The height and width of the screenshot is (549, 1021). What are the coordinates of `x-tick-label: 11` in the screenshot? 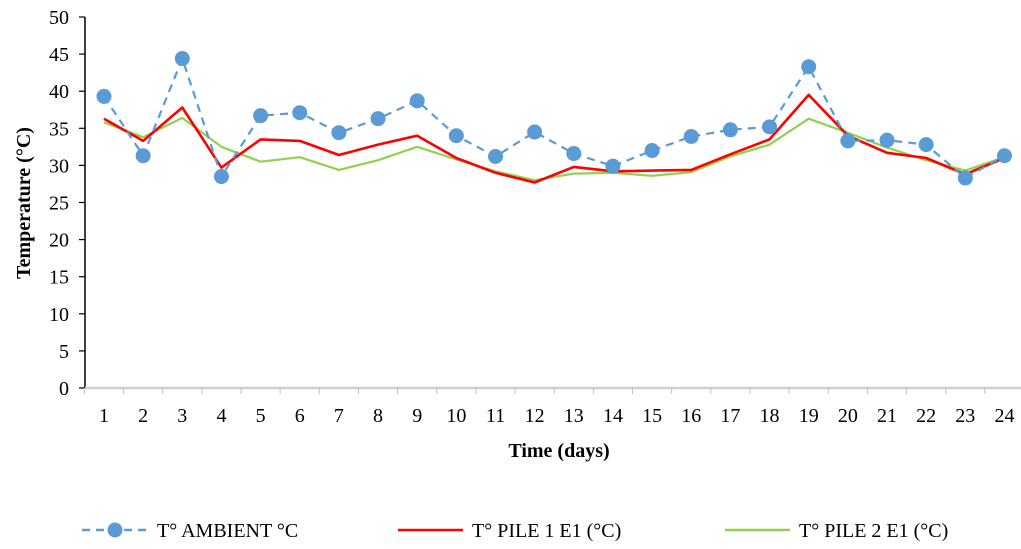 It's located at (495, 416).